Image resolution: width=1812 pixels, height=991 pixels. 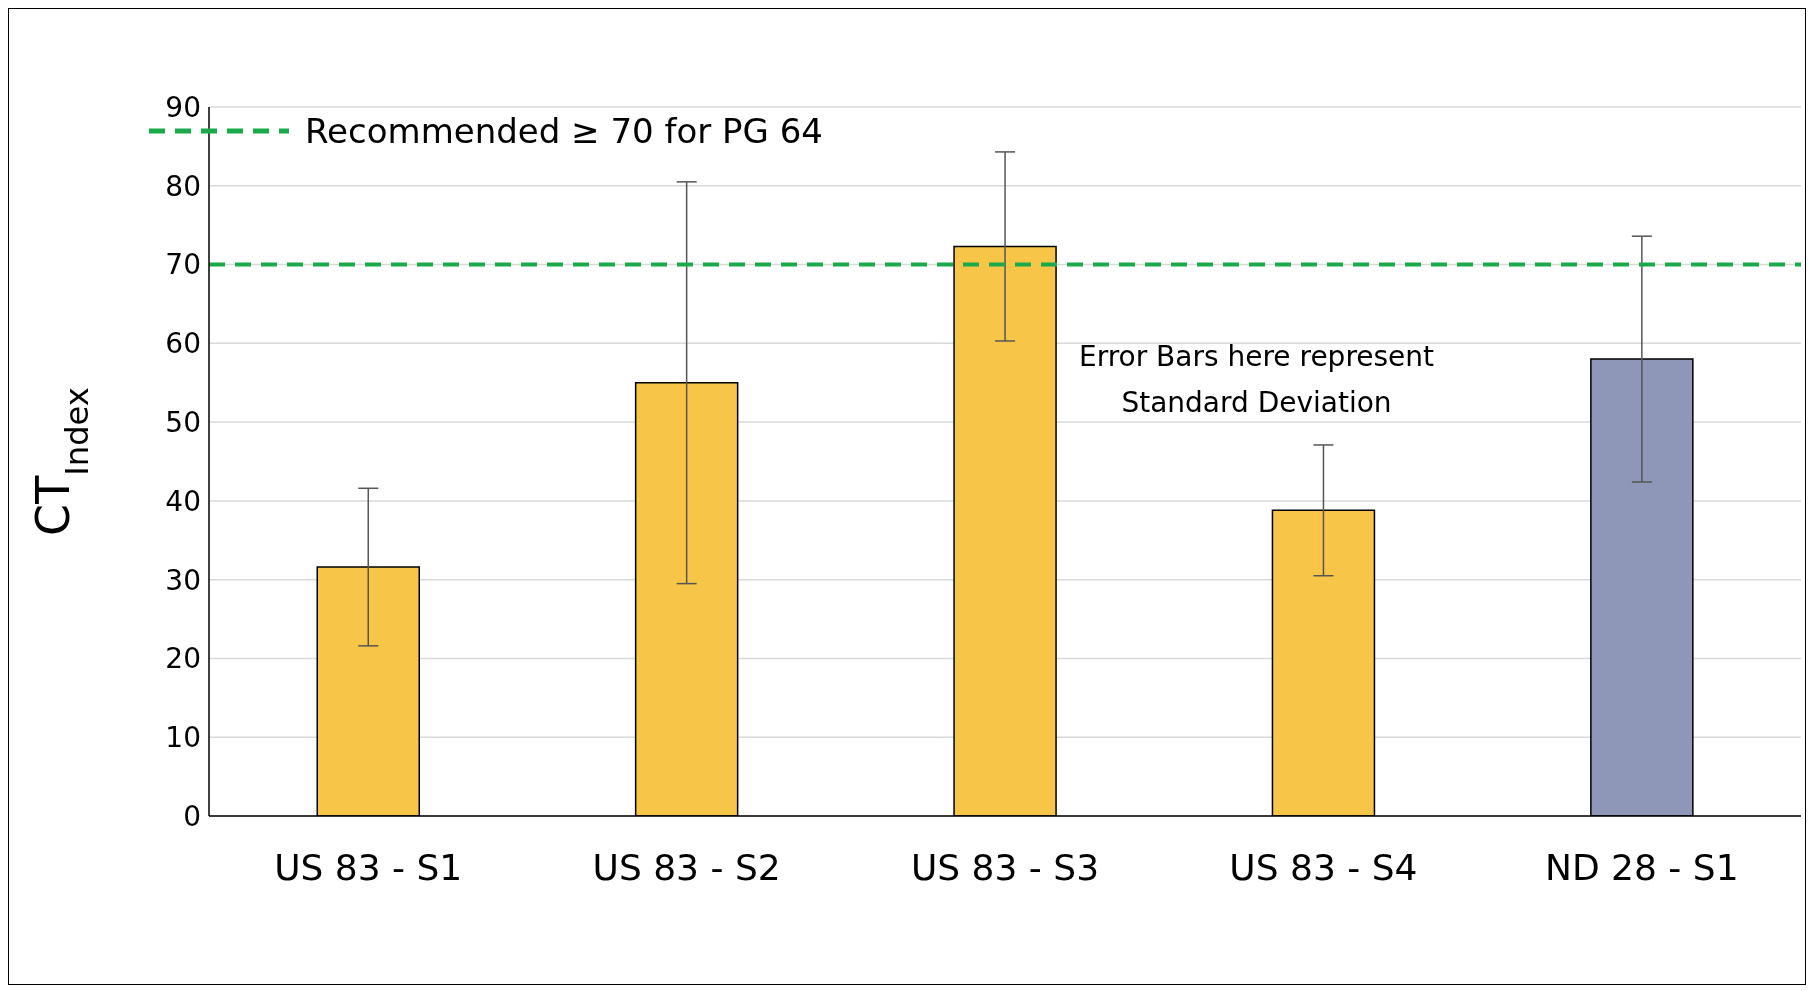 I want to click on x-tick-label: US 83 - S2, so click(x=686, y=867).